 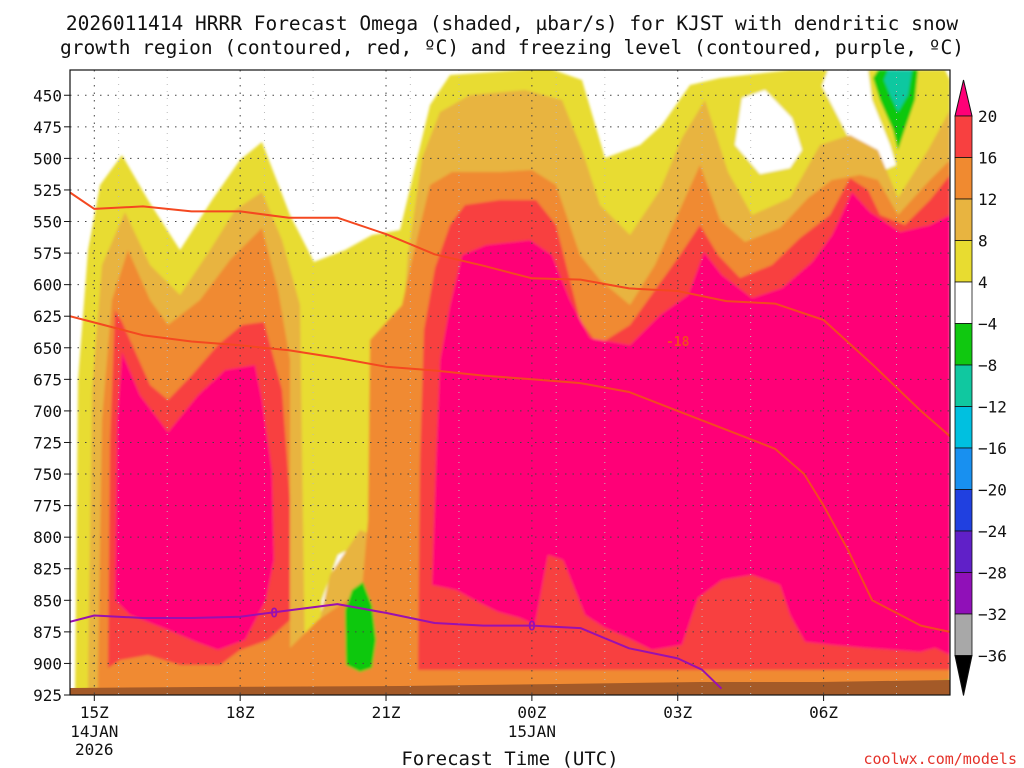 What do you see at coordinates (47, 127) in the screenshot?
I see `y-tick-label: 475` at bounding box center [47, 127].